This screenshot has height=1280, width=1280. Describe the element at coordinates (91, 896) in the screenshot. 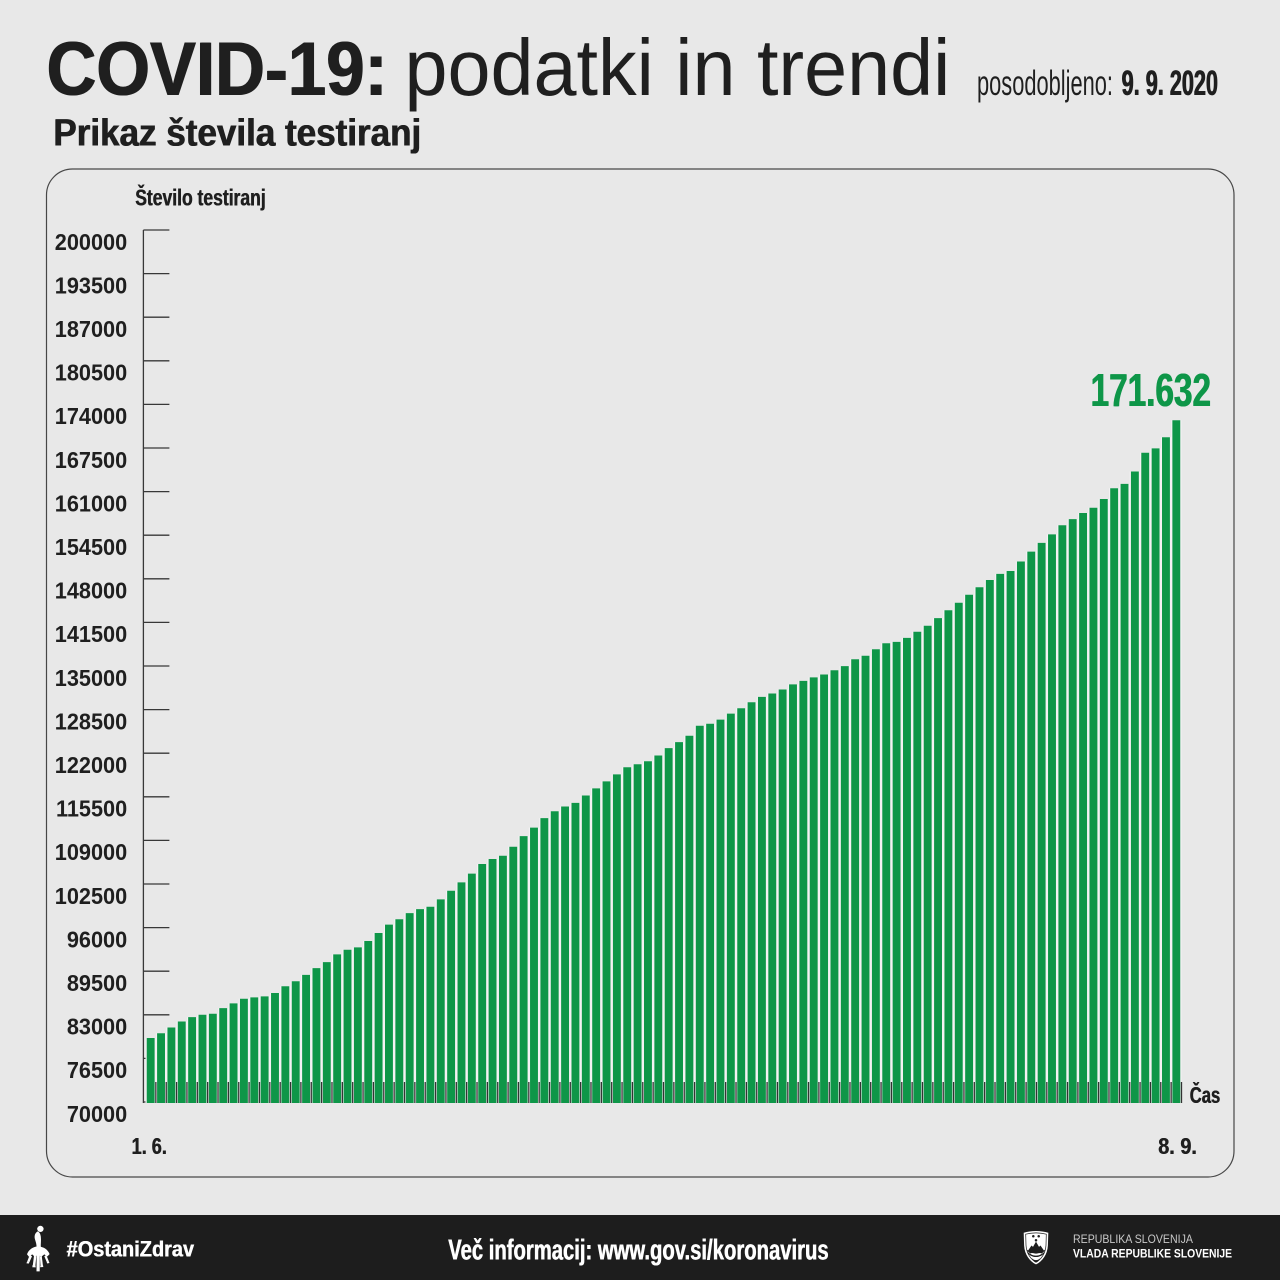

I see `svg-text: 102500` at that location.